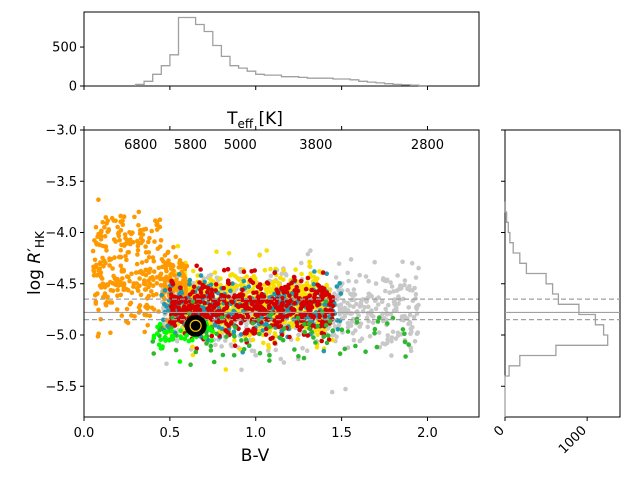 This screenshot has height=484, width=640. What do you see at coordinates (556, 293) in the screenshot?
I see `right-histogram: 0 1000` at bounding box center [556, 293].